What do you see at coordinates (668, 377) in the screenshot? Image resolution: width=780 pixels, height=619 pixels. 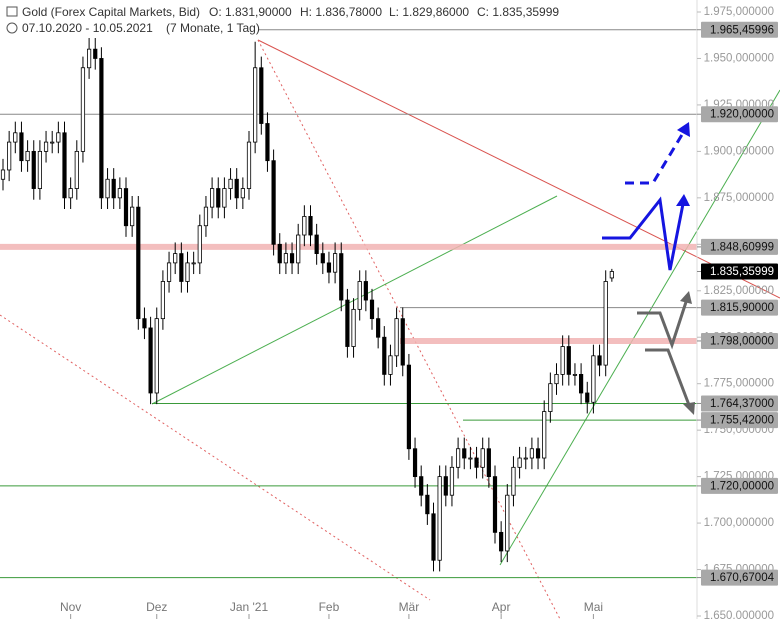 I see `gray-arrow` at bounding box center [668, 377].